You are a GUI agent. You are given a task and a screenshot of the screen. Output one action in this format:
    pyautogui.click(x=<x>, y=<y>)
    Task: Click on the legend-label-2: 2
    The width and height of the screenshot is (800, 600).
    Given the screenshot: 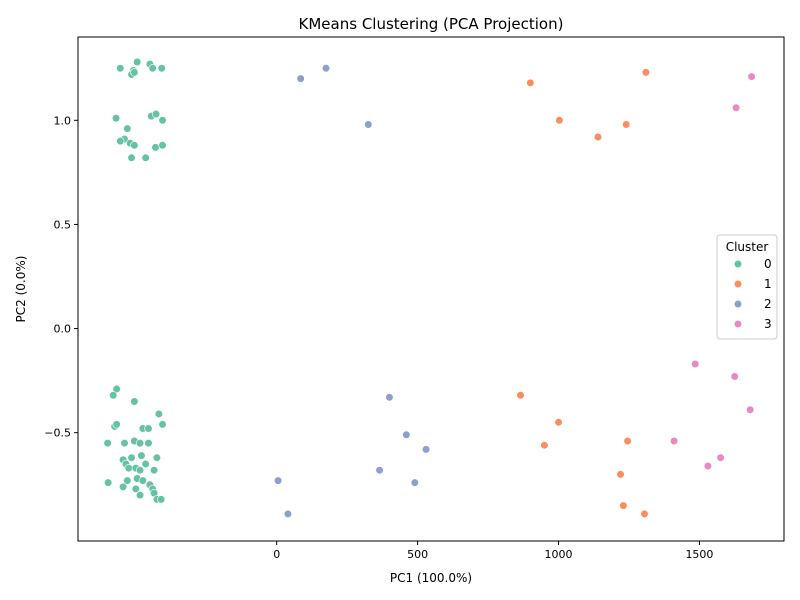 What is the action you would take?
    pyautogui.click(x=768, y=304)
    